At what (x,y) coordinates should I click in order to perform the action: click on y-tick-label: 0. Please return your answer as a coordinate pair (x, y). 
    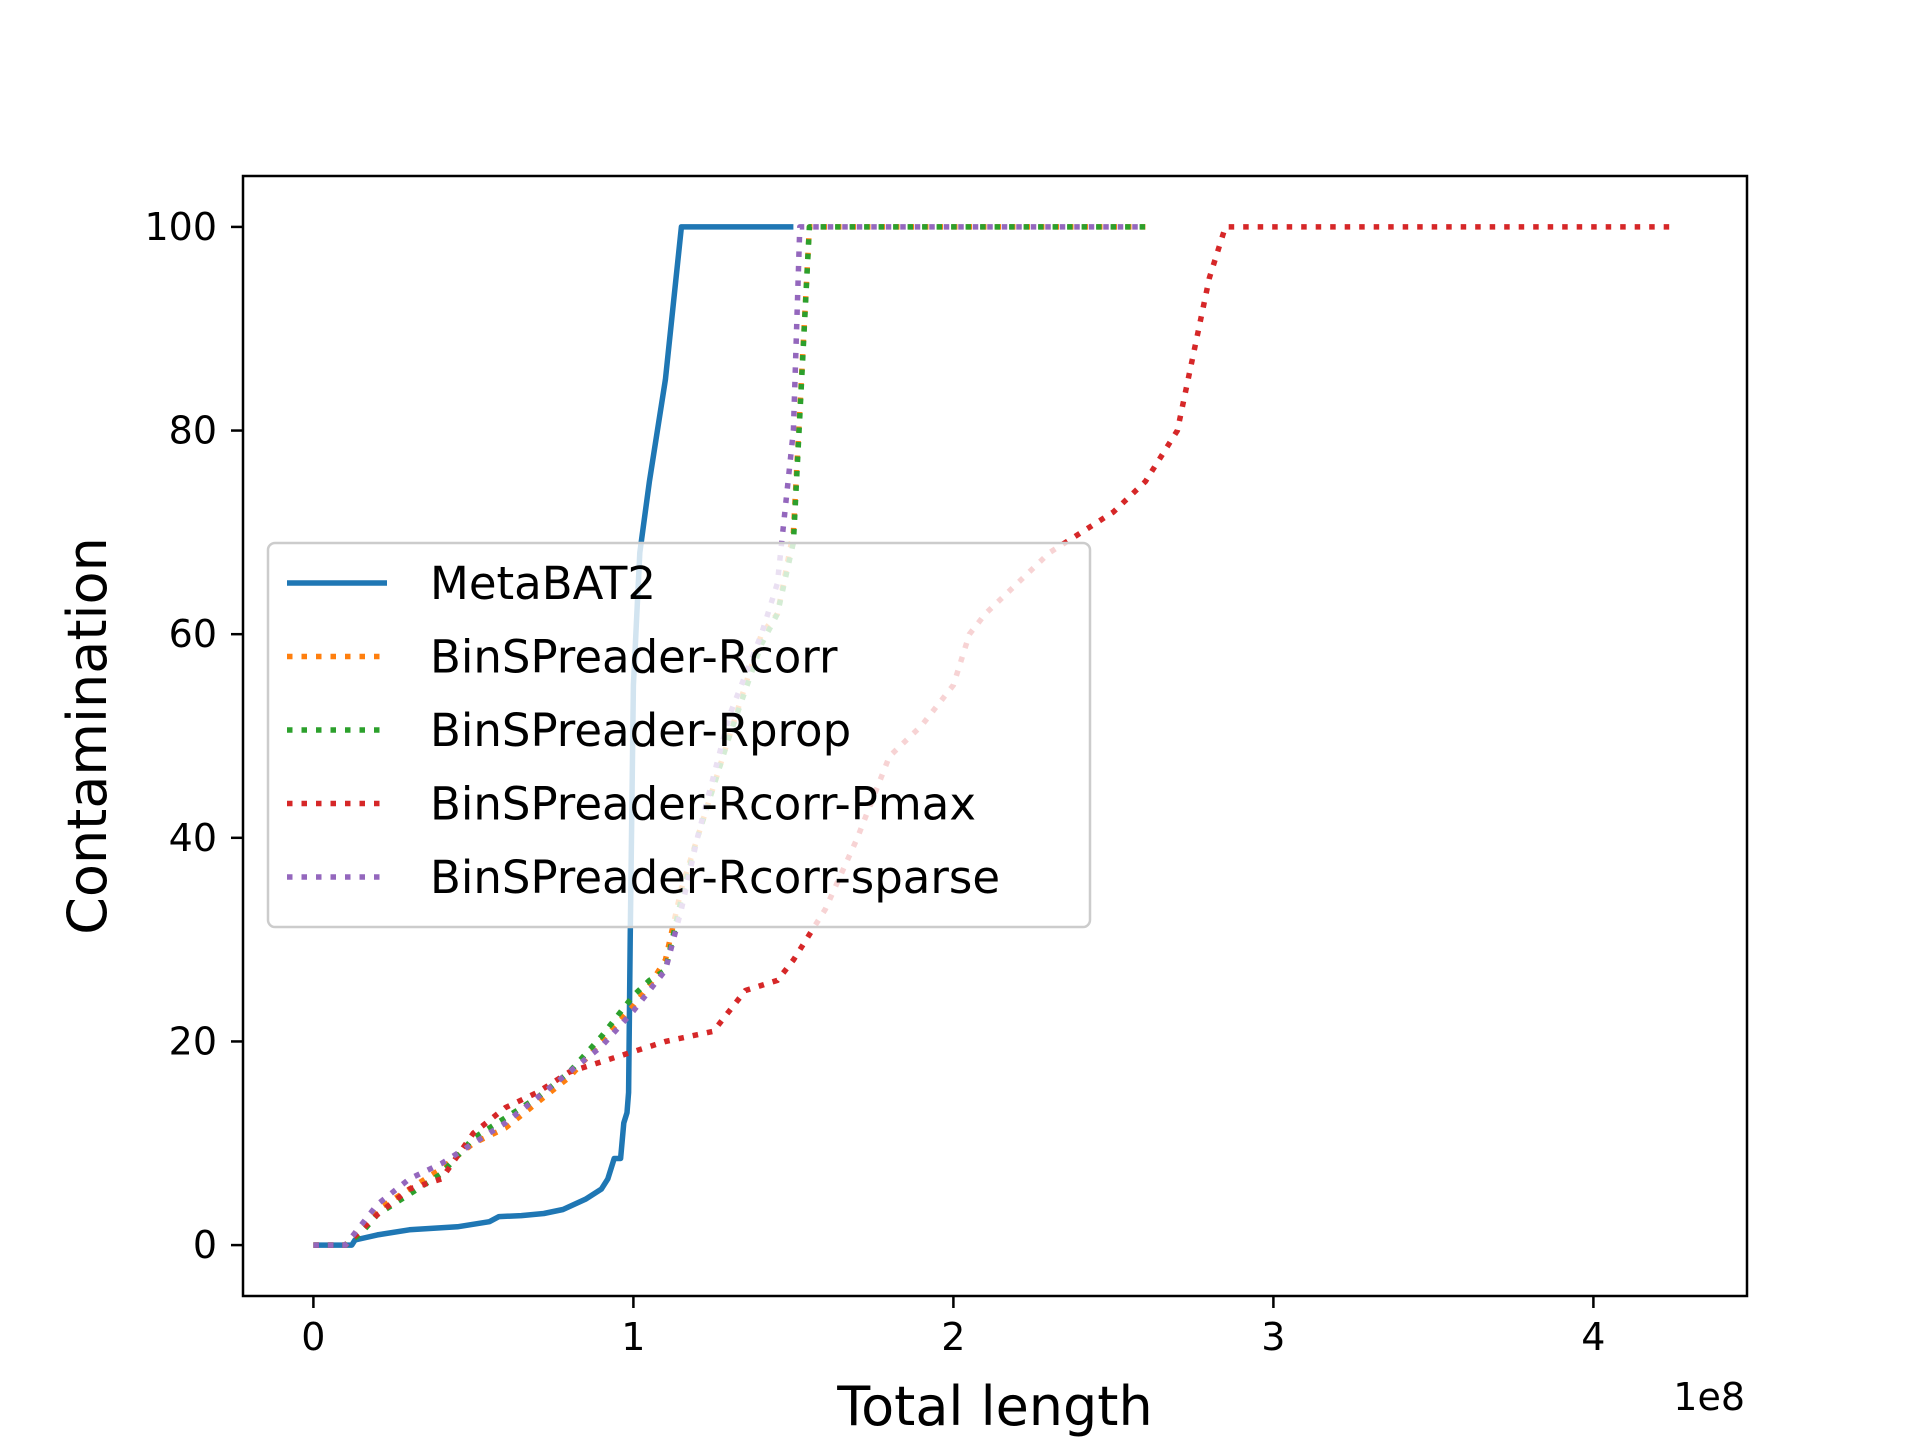
    Looking at the image, I should click on (205, 1245).